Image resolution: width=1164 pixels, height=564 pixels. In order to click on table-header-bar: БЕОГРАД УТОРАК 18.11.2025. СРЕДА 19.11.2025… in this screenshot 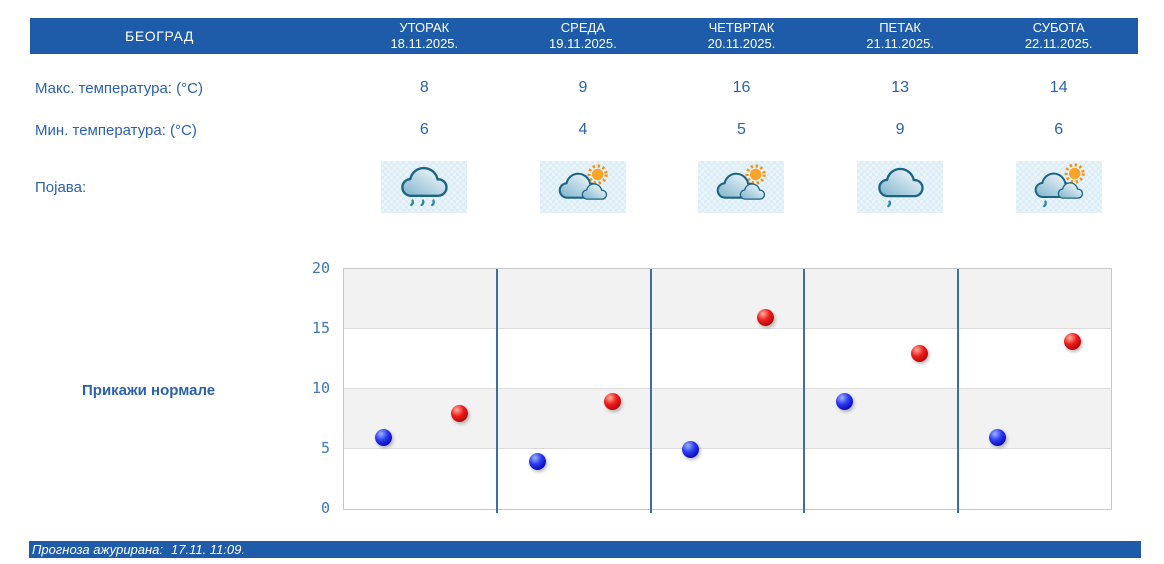, I will do `click(584, 36)`.